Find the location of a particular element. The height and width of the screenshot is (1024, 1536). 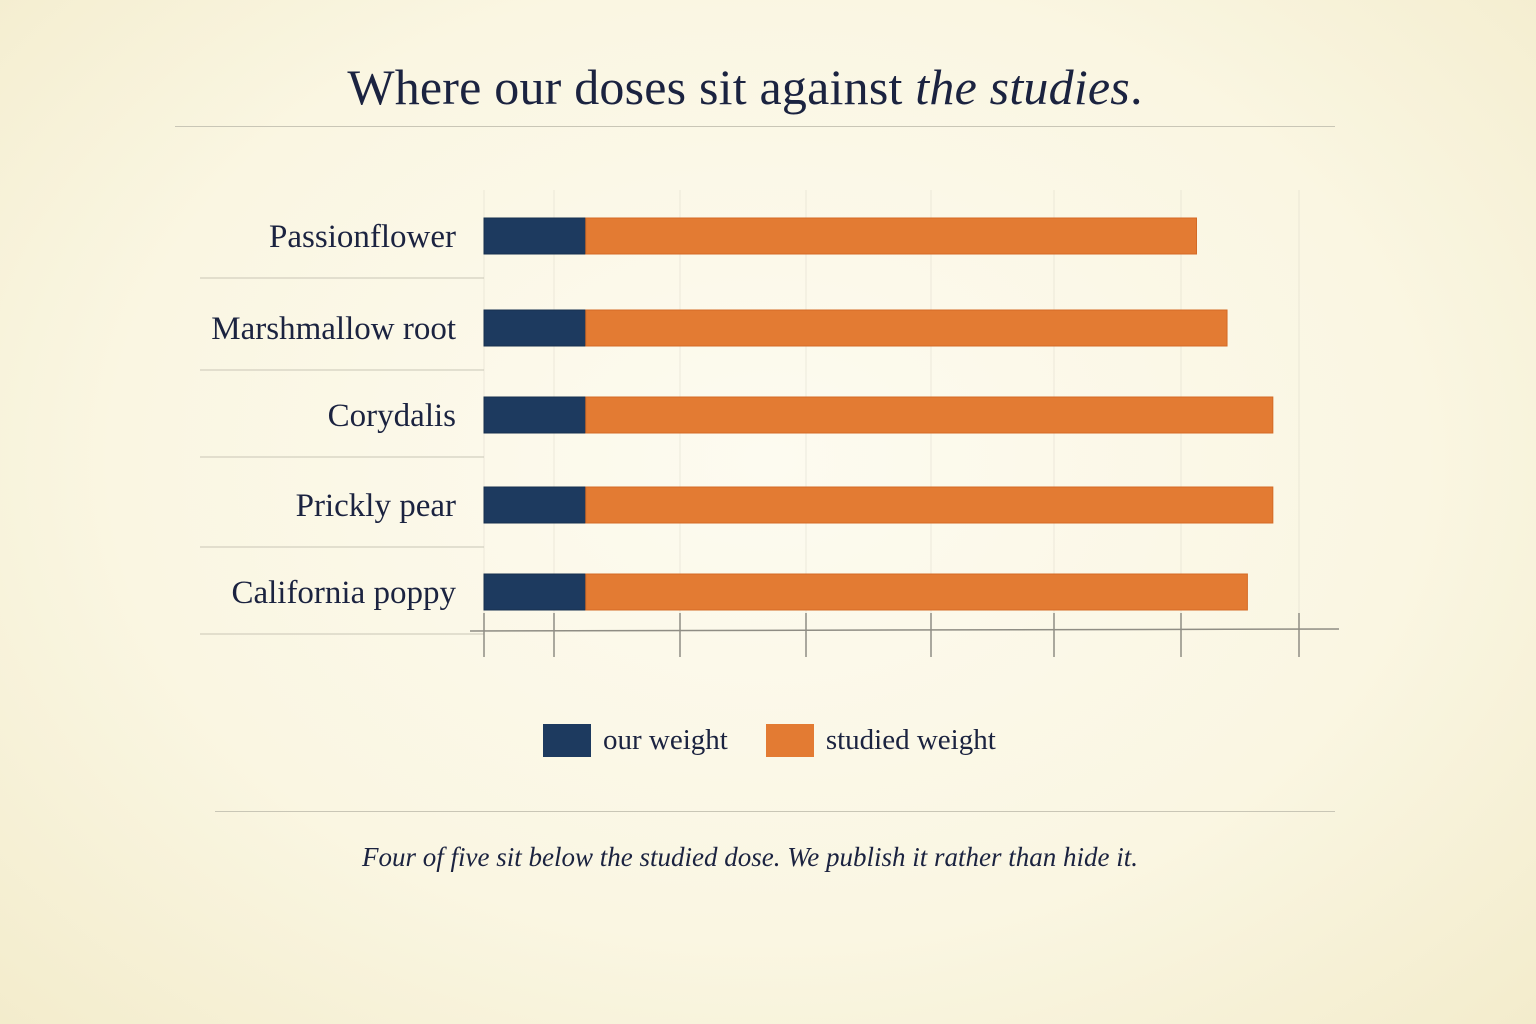

title-rule is located at coordinates (755, 126).